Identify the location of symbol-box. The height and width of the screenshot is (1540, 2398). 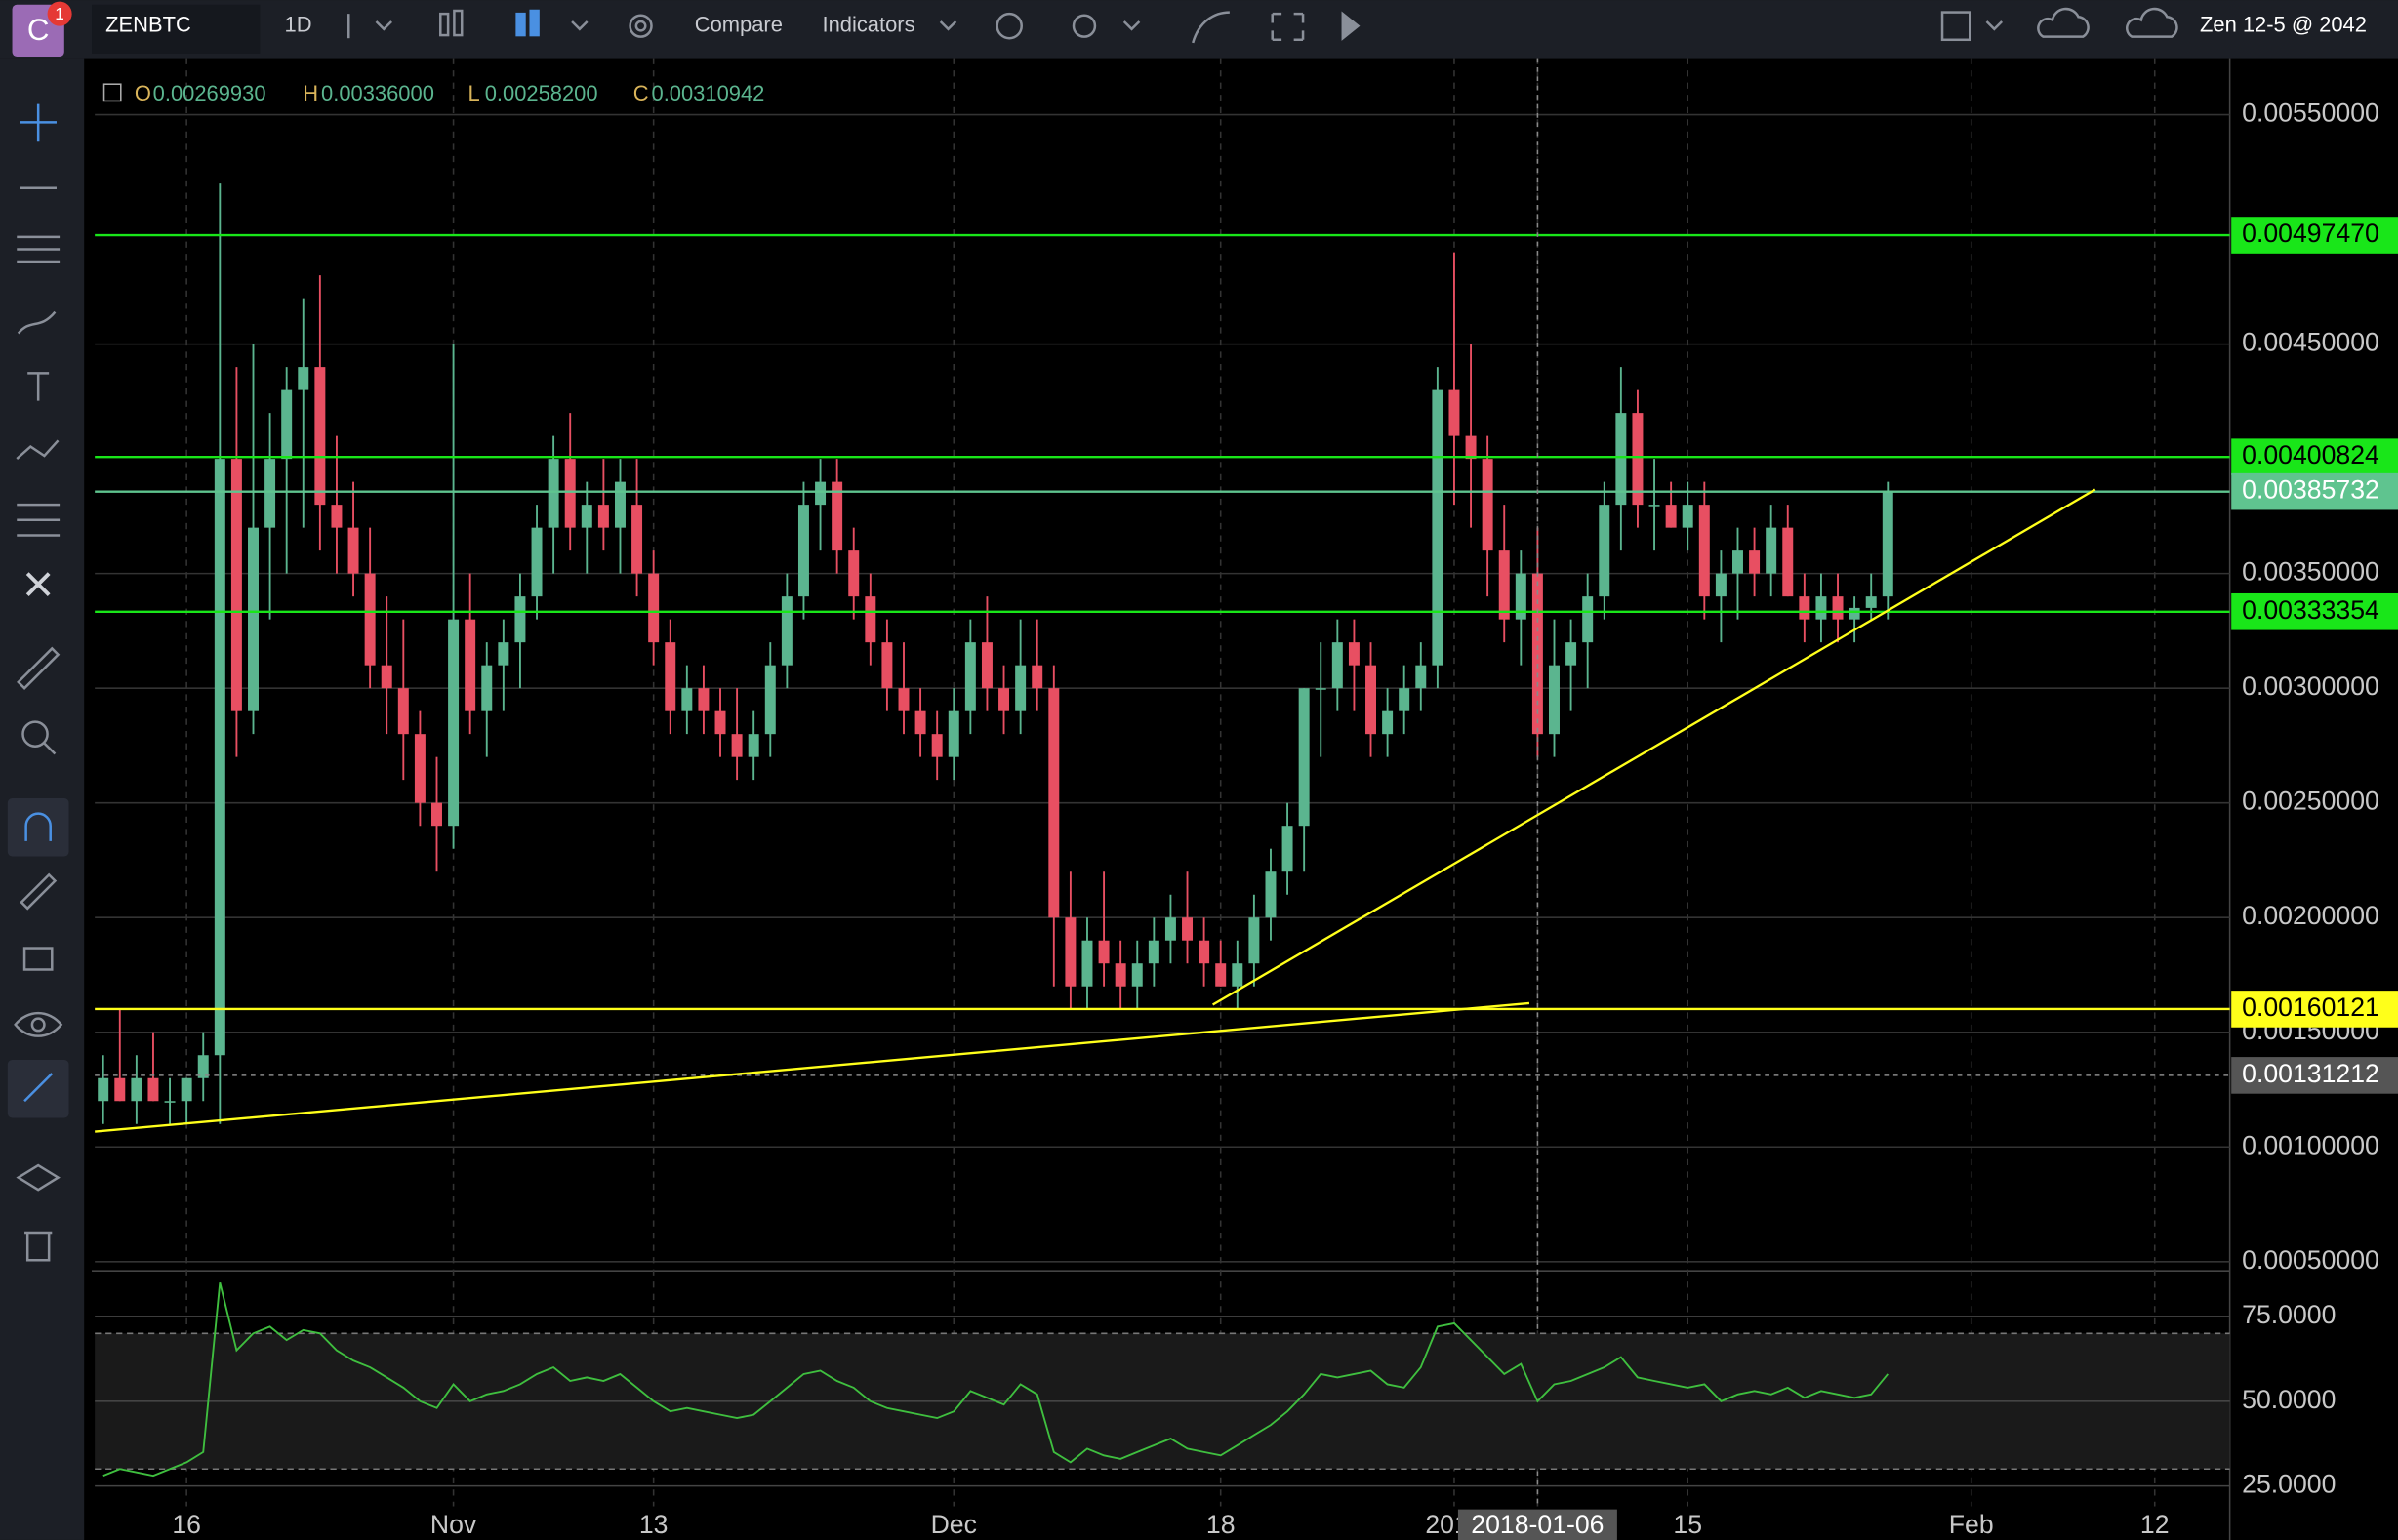
(176, 29).